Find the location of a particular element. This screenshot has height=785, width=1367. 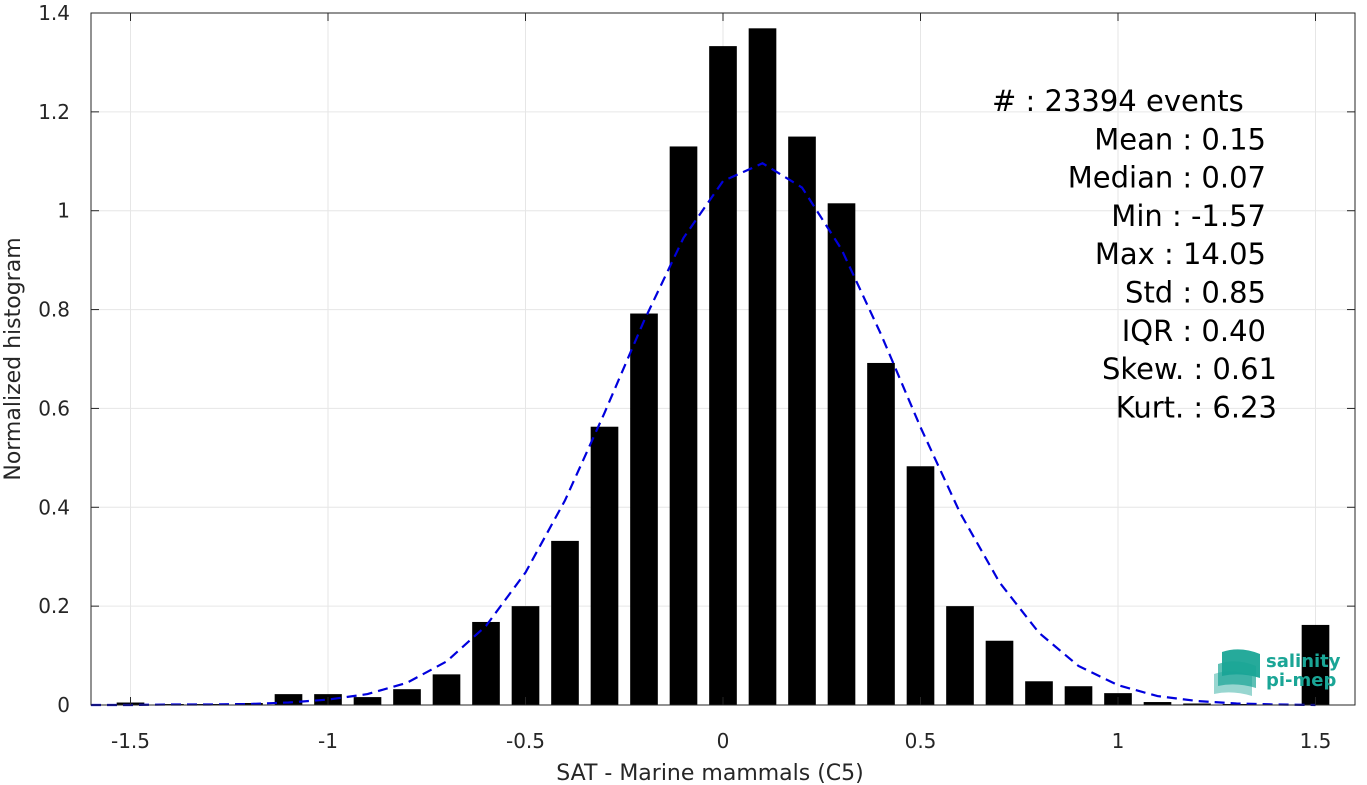

wave-logo-icon is located at coordinates (1237, 672).